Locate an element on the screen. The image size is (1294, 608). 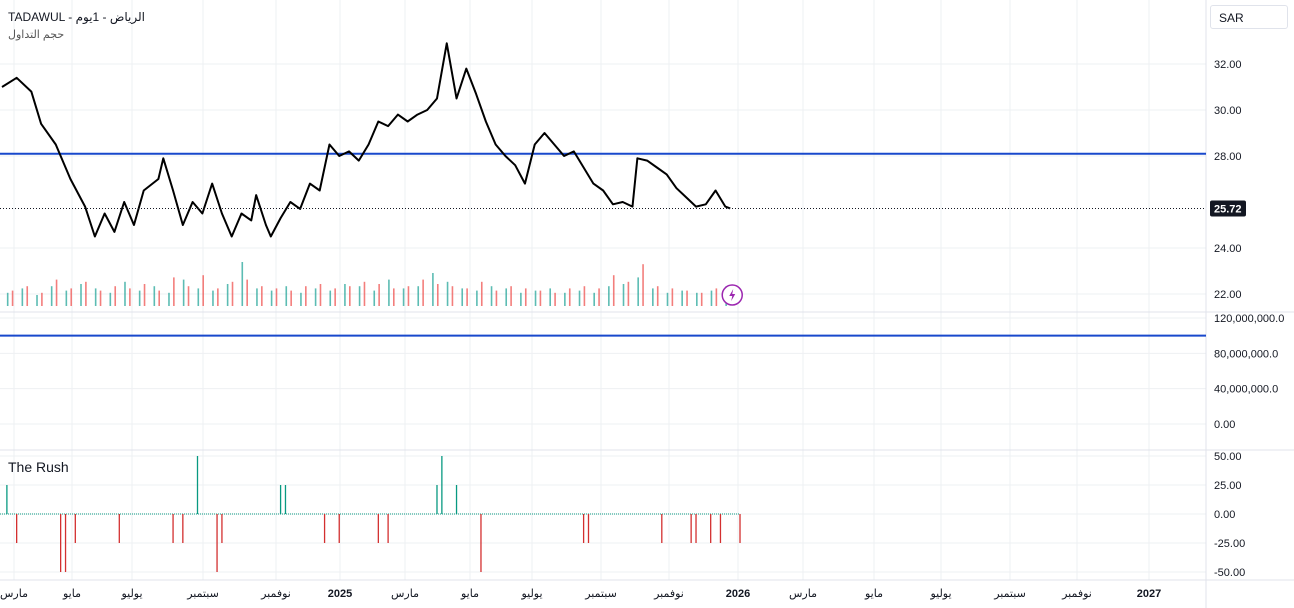
volume-indicator-label: ﺣﺠﻢ ﺍﻟﺘﺪﺍﻭﻝ is located at coordinates (36, 35).